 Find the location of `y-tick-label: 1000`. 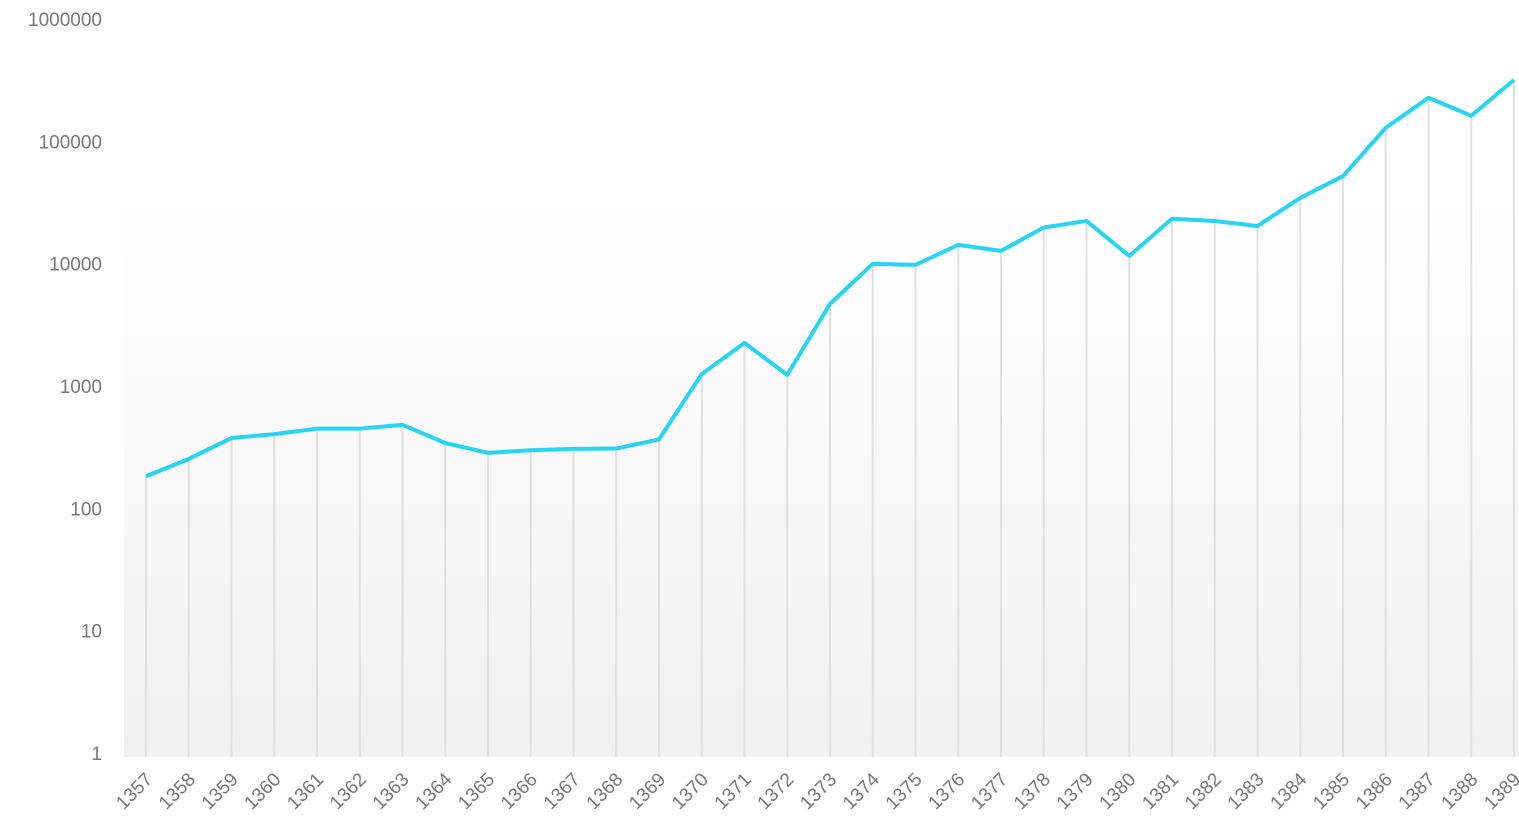

y-tick-label: 1000 is located at coordinates (81, 387).